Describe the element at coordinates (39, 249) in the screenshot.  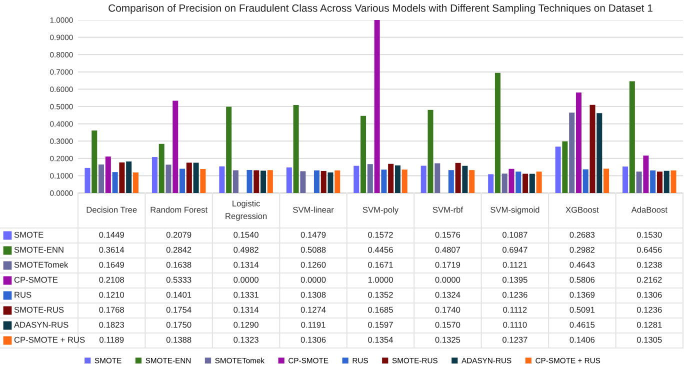
I see `legend-label: SMOTE-ENN` at that location.